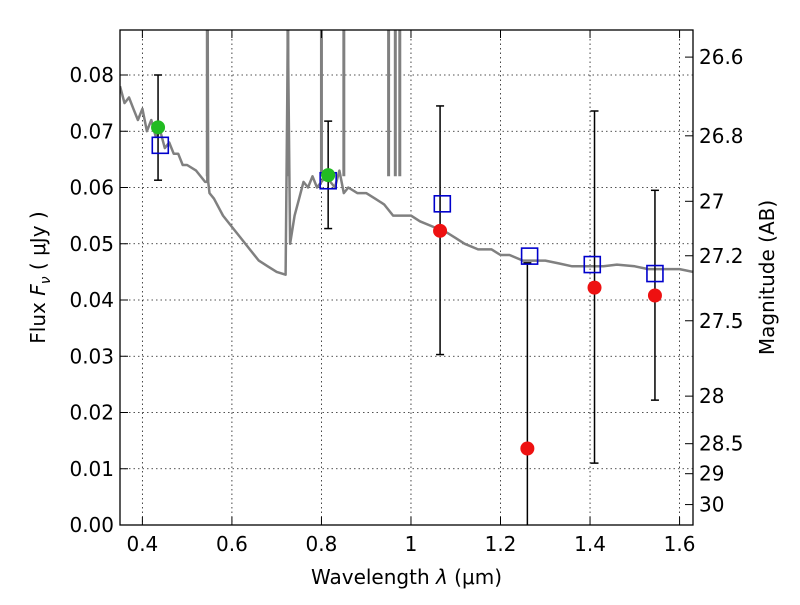 The image size is (800, 605). Describe the element at coordinates (91, 188) in the screenshot. I see `y-tick-label-6: 0.06` at that location.